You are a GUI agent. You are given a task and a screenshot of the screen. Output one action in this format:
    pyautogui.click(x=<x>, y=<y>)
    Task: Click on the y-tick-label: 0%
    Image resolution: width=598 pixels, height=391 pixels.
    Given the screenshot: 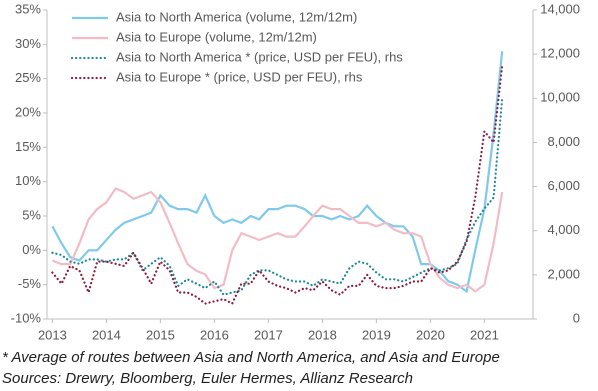 What is the action you would take?
    pyautogui.click(x=31, y=249)
    